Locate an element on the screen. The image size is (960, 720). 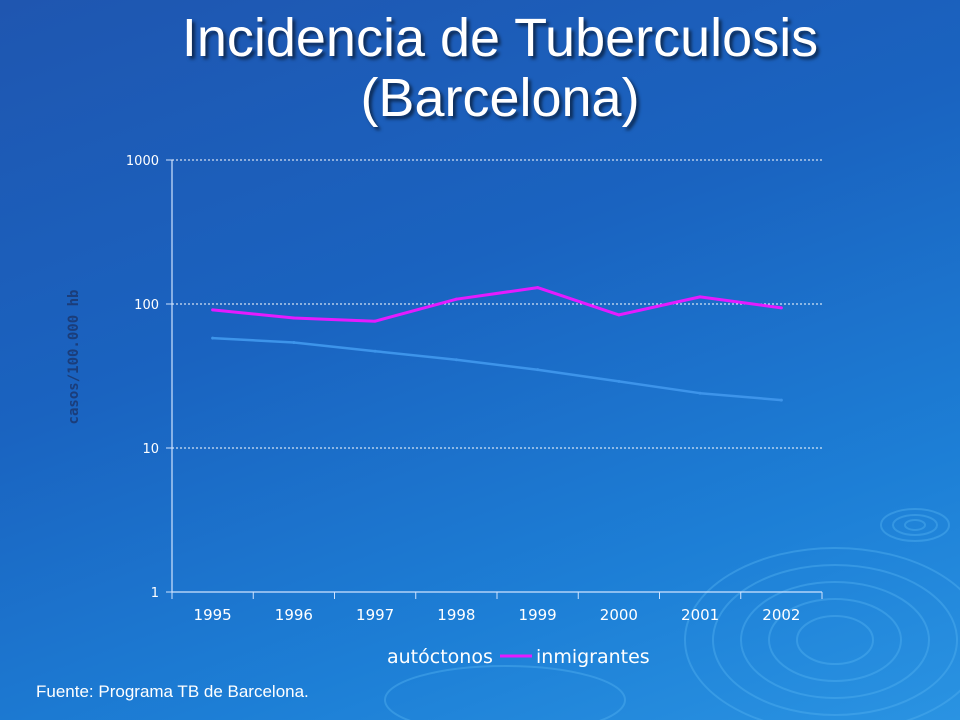
y-tick-label: 1000 is located at coordinates (142, 161).